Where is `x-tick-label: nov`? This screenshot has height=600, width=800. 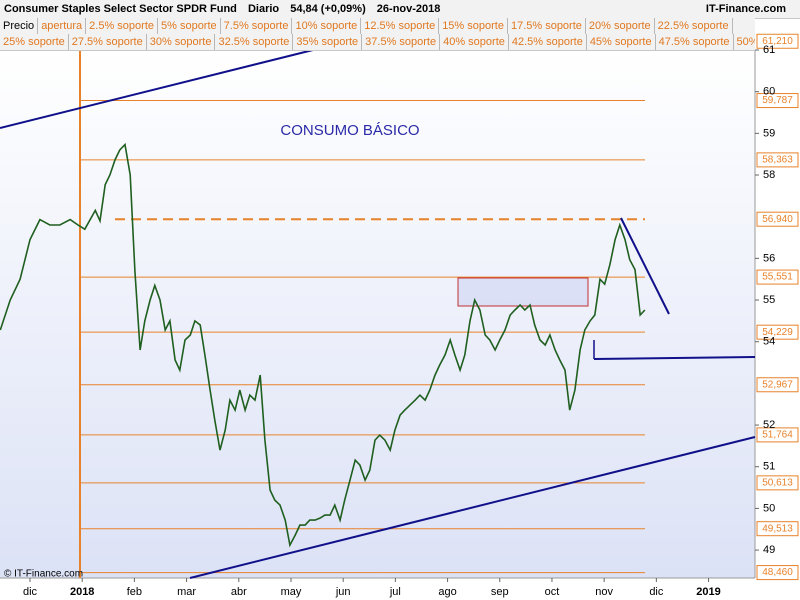
x-tick-label: nov is located at coordinates (604, 592).